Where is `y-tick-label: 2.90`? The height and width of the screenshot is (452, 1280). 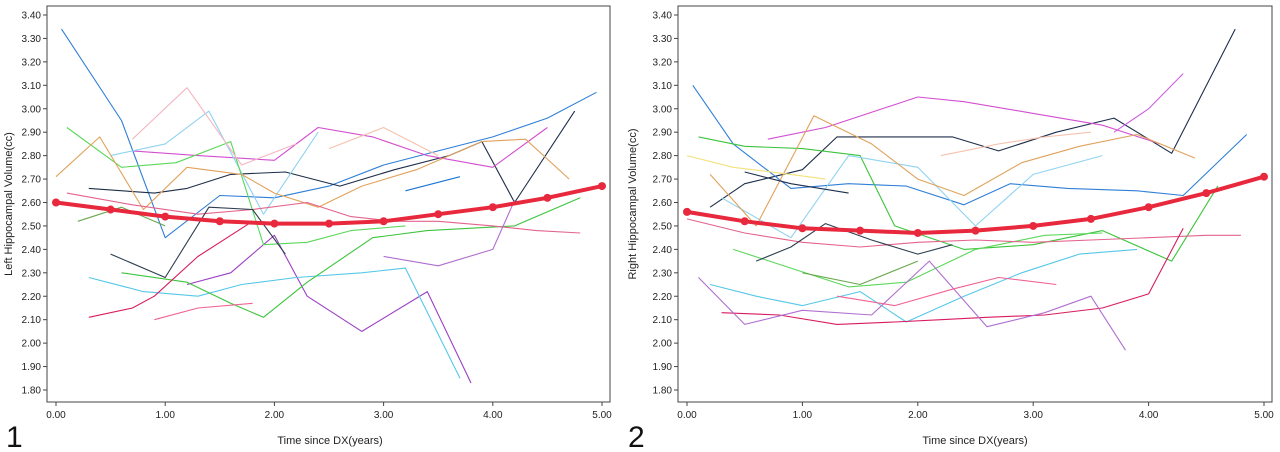
y-tick-label: 2.90 is located at coordinates (663, 133).